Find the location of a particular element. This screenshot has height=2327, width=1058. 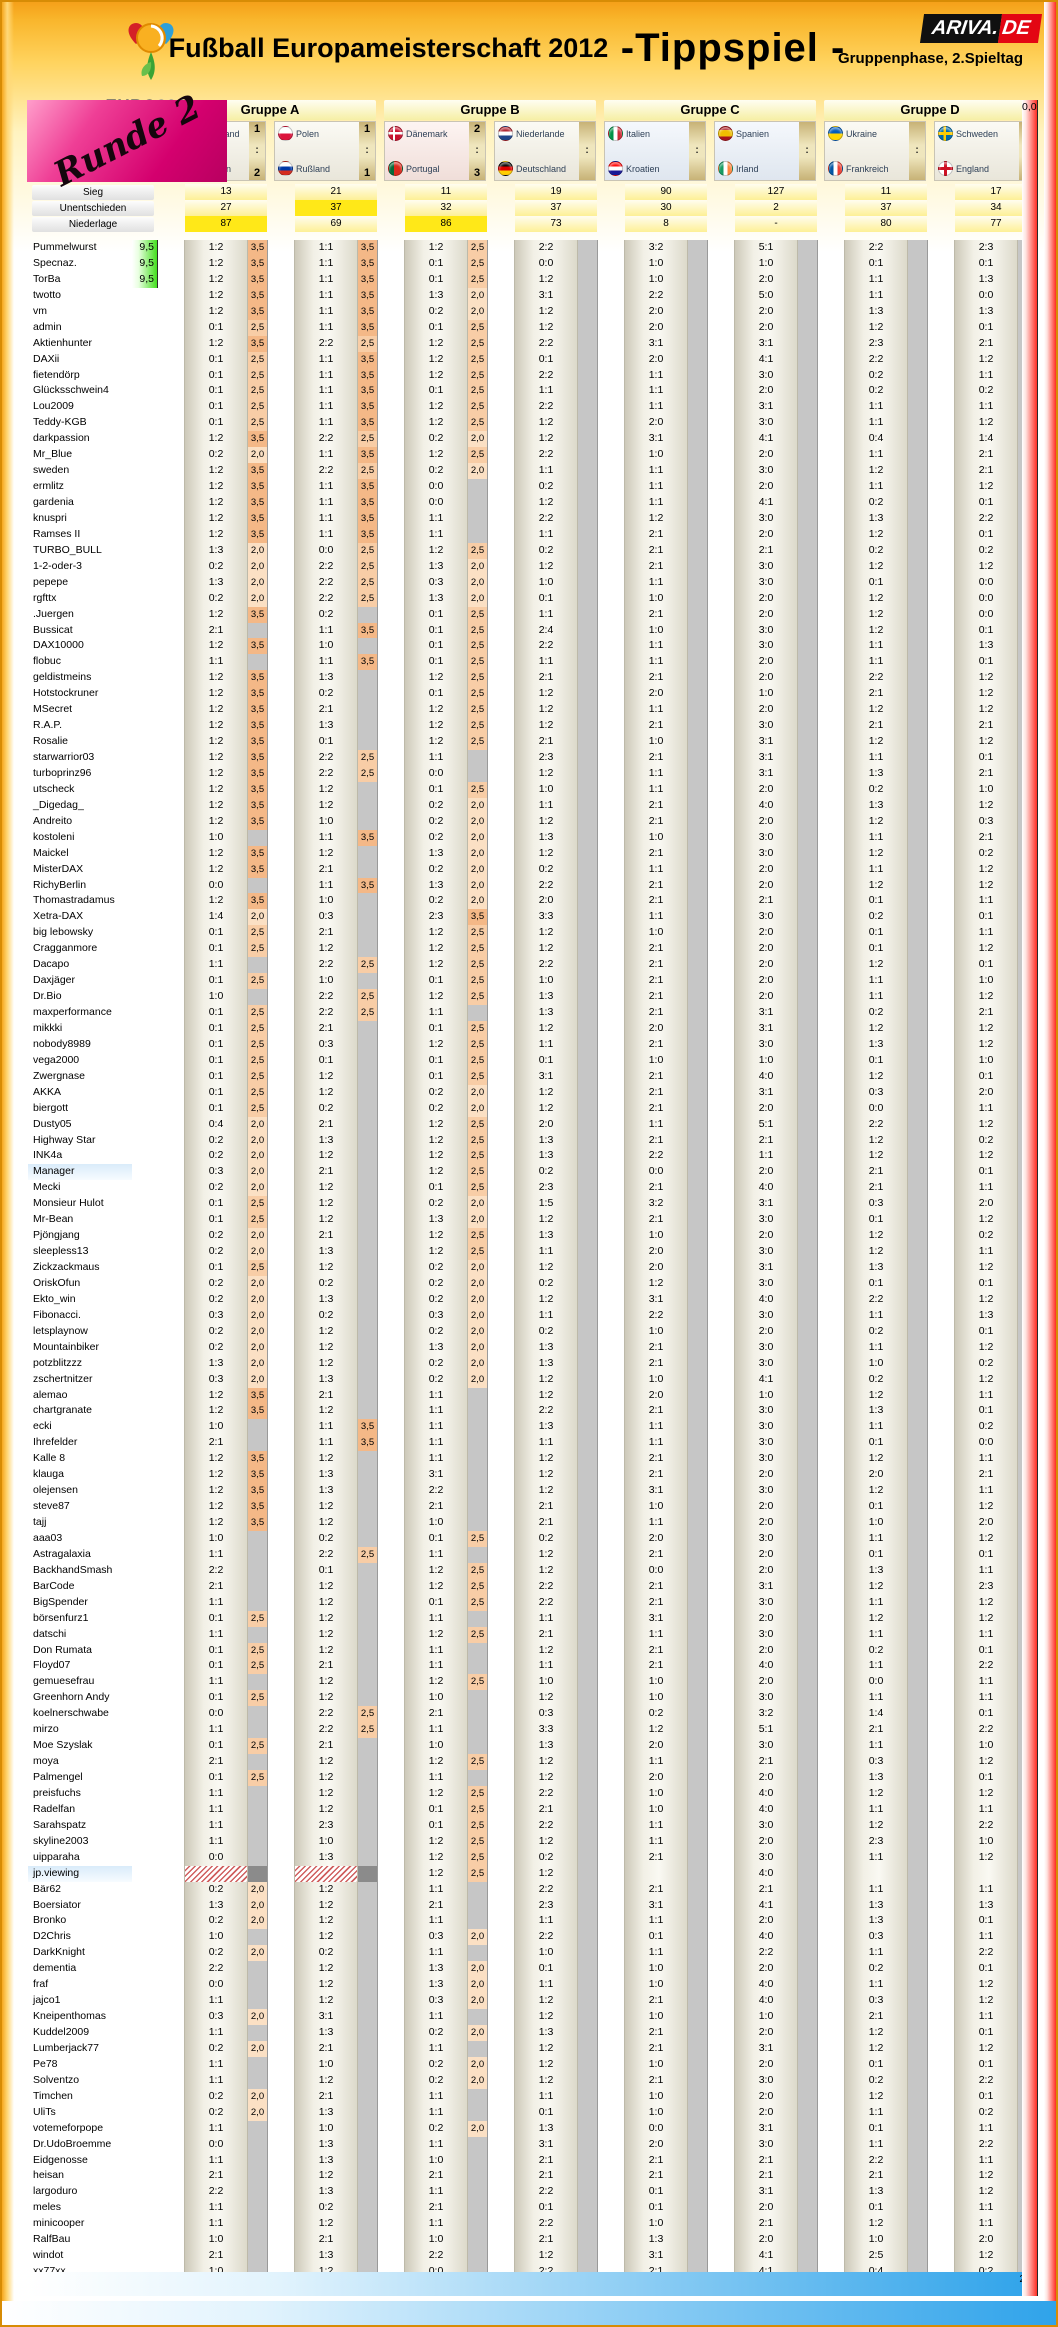

tip-cell: 0:2 is located at coordinates (436, 1331).